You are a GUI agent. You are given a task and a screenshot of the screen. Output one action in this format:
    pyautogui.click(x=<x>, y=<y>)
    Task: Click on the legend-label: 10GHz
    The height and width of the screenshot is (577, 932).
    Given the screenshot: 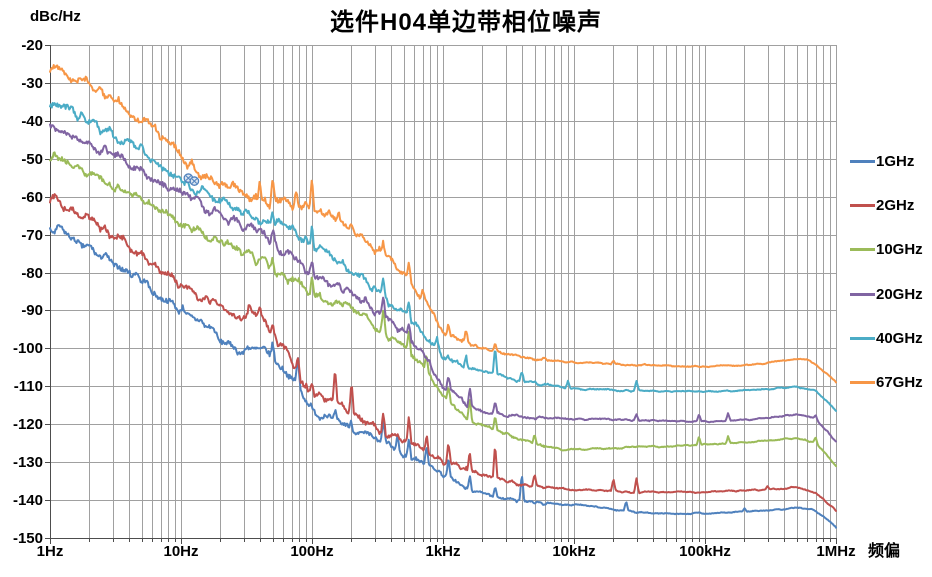 What is the action you would take?
    pyautogui.click(x=899, y=249)
    